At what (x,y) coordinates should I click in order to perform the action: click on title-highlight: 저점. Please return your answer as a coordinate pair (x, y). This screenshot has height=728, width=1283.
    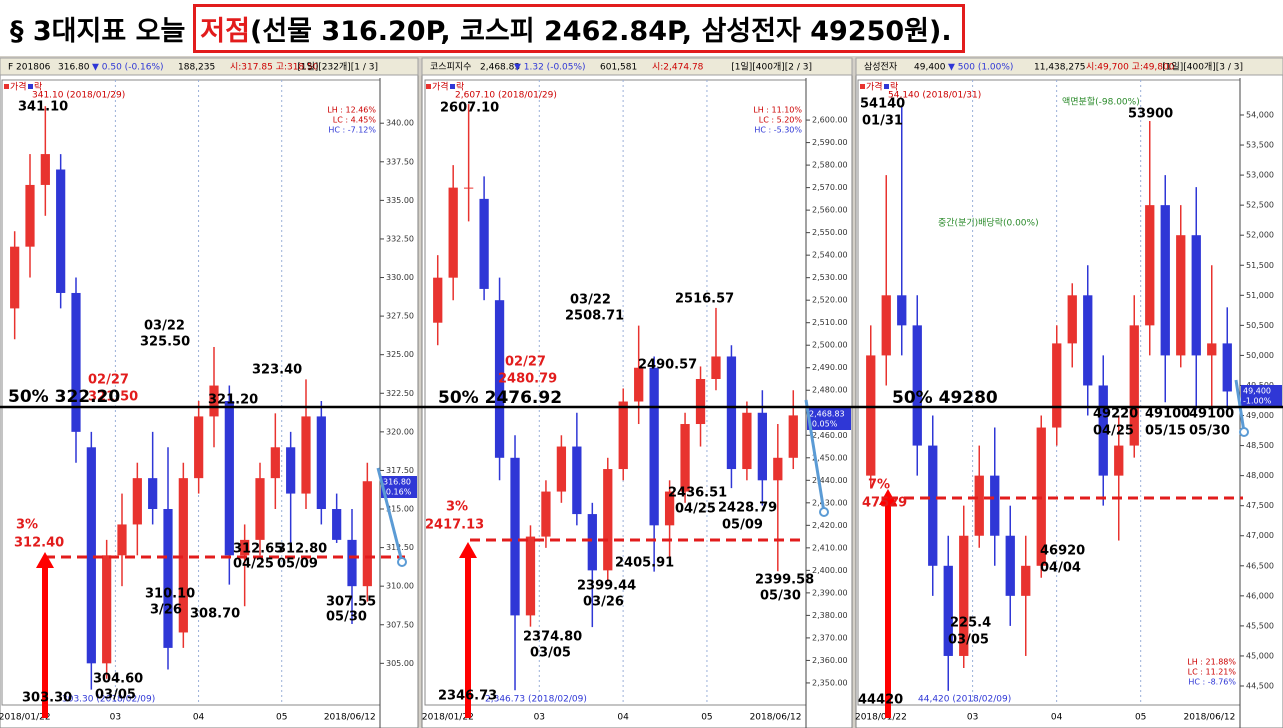
    Looking at the image, I should click on (225, 31).